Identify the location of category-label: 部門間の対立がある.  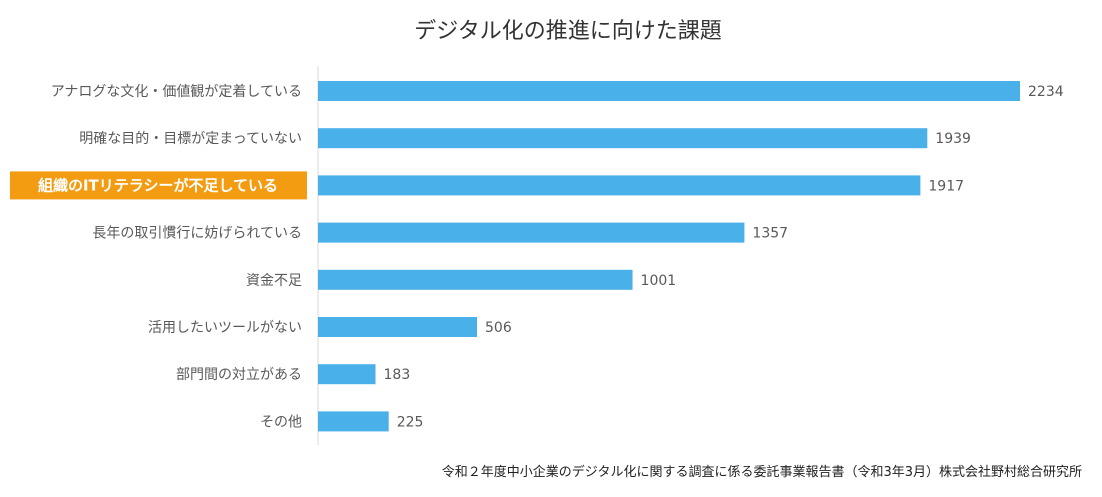
(239, 375).